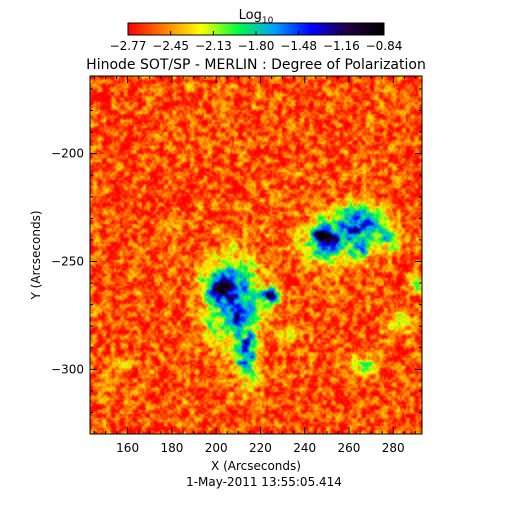  I want to click on x-tick-label: 240, so click(304, 448).